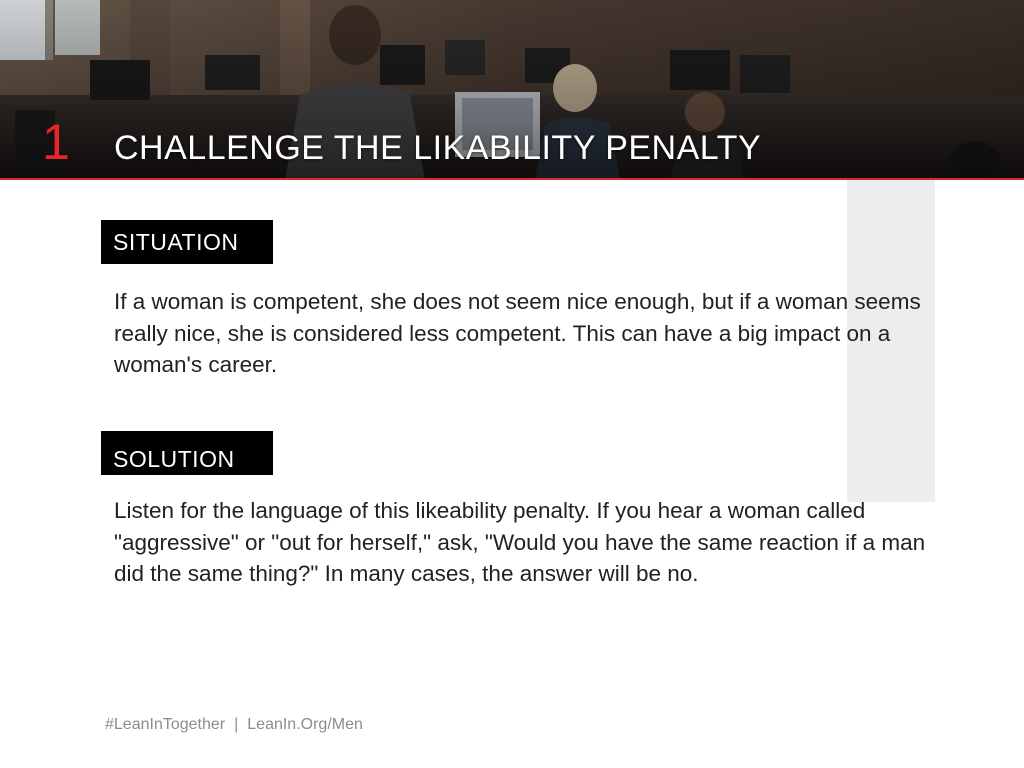 The width and height of the screenshot is (1024, 768). I want to click on slide-number: 1, so click(56, 142).